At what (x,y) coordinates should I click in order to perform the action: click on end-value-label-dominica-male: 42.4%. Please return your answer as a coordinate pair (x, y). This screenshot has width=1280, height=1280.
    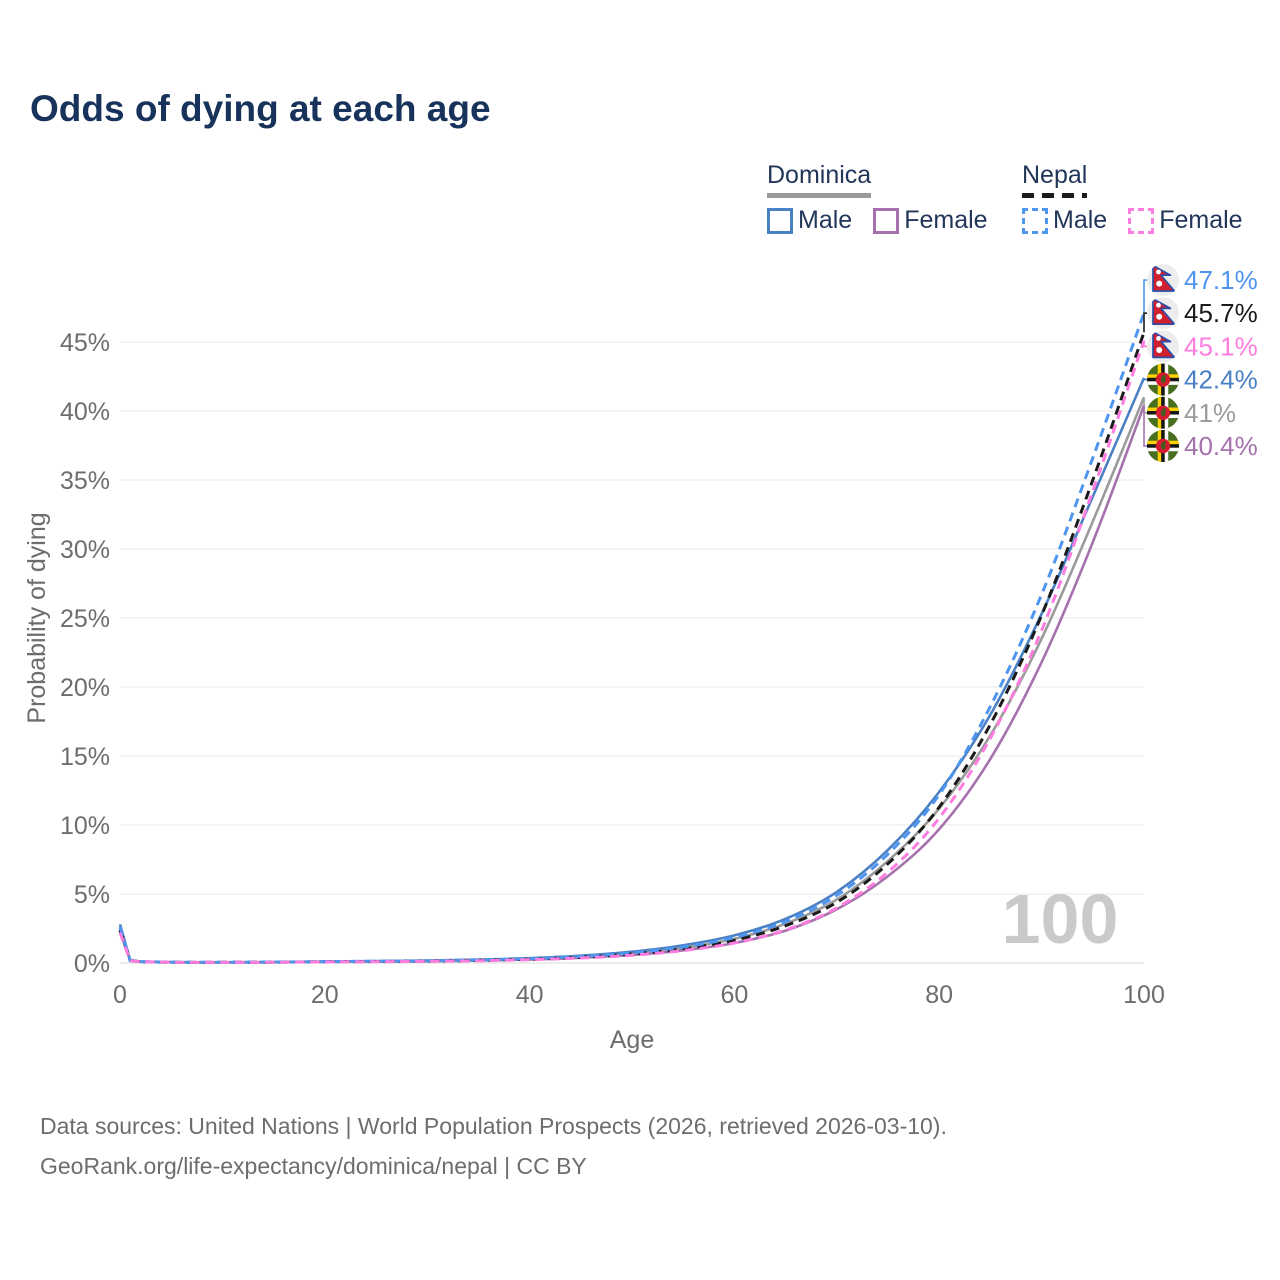
    Looking at the image, I should click on (1221, 380).